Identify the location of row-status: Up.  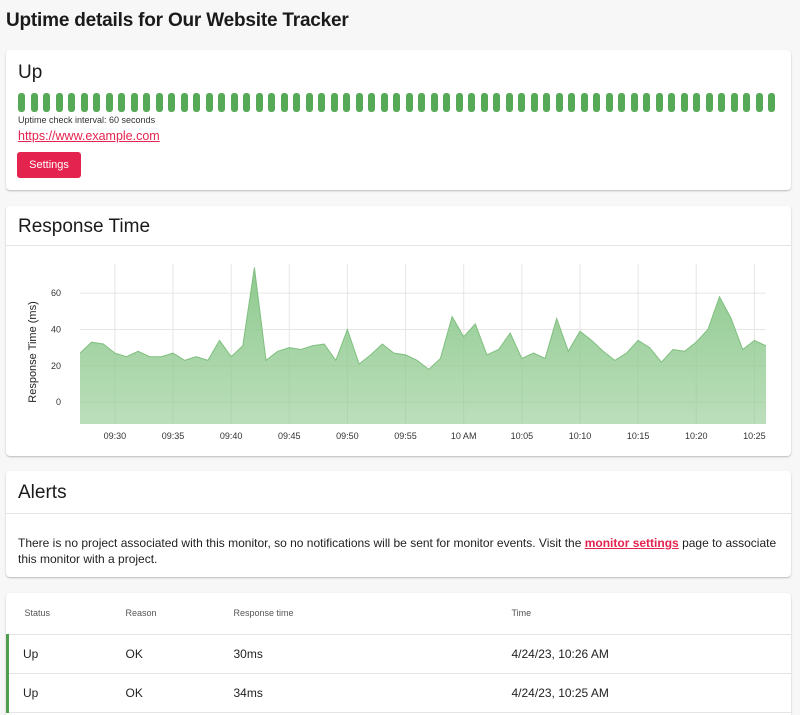
(66, 654).